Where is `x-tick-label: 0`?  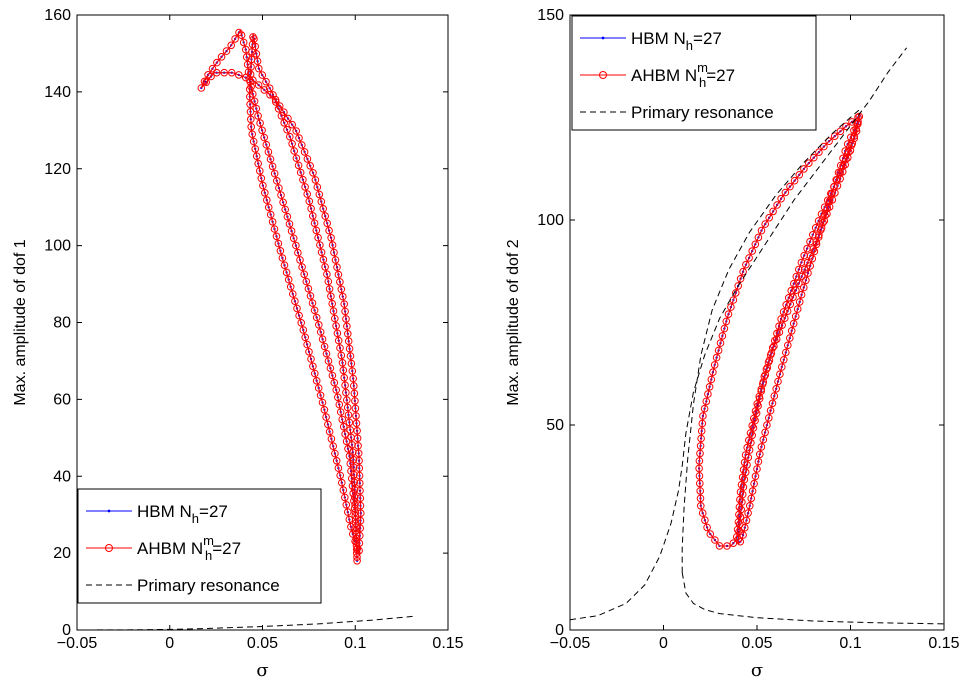 x-tick-label: 0 is located at coordinates (169, 643).